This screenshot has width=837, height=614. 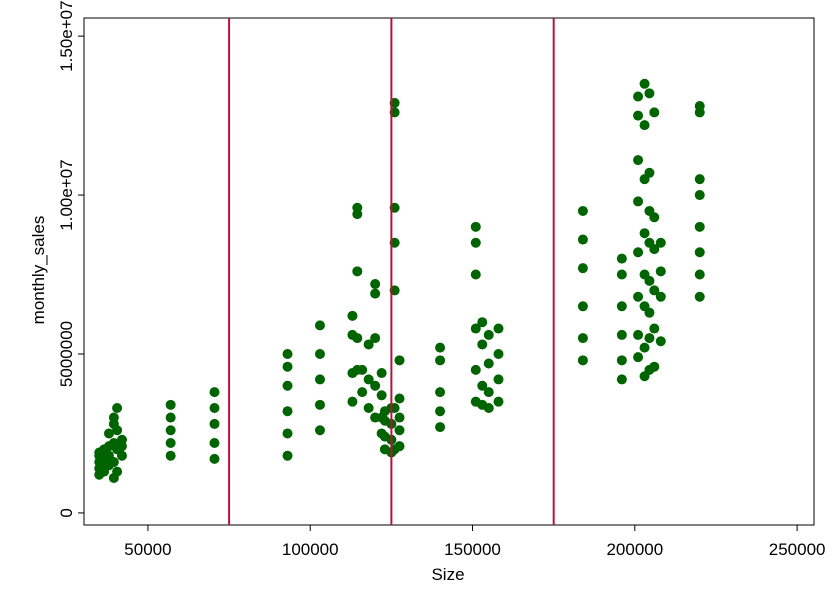 What do you see at coordinates (797, 549) in the screenshot?
I see `x-tick-label: 250000` at bounding box center [797, 549].